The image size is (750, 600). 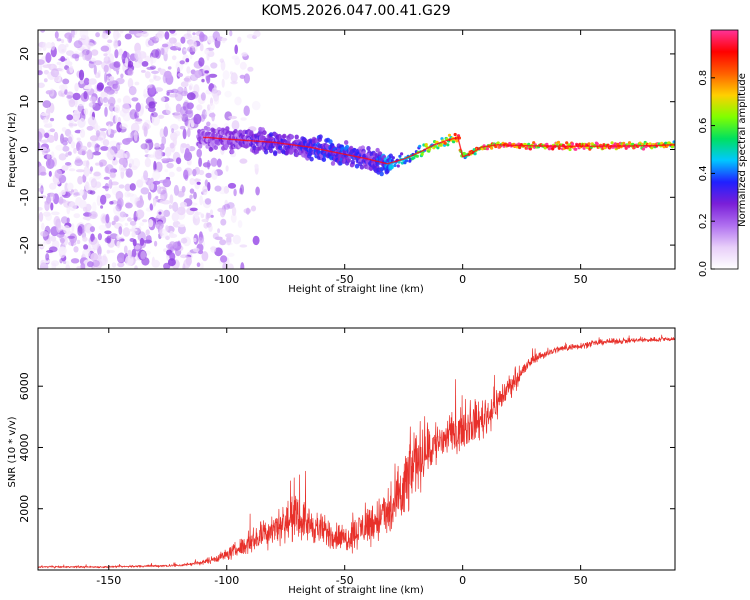 What do you see at coordinates (581, 279) in the screenshot?
I see `spectrogram-x-tick-label: 50` at bounding box center [581, 279].